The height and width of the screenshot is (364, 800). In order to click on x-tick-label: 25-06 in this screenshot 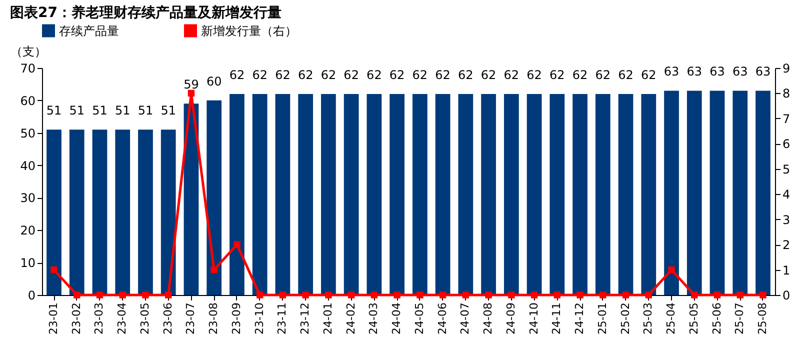, I will do `click(717, 318)`.